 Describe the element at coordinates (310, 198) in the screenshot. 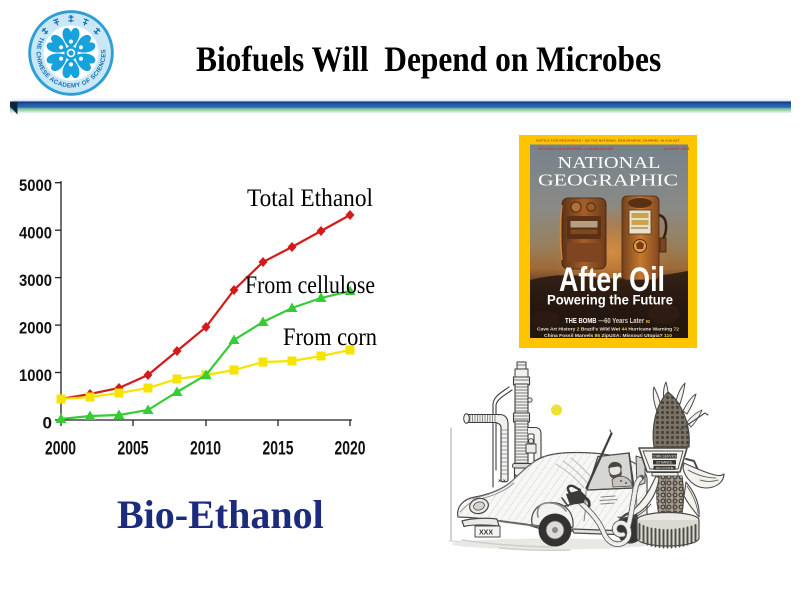

I see `svg-text: Total Ethanol` at that location.